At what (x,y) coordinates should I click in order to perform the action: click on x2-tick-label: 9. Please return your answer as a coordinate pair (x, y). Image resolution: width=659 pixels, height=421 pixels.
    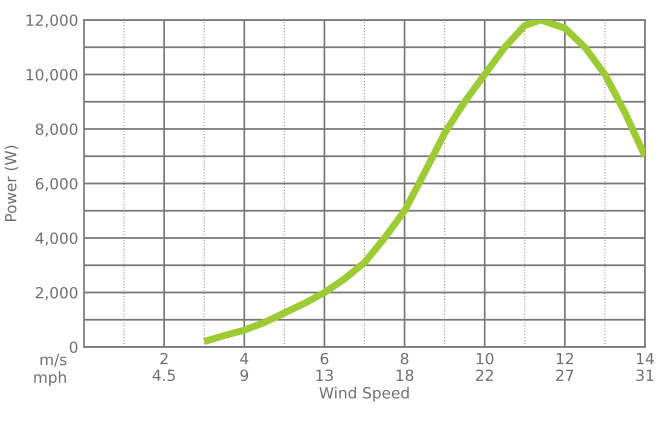
    Looking at the image, I should click on (244, 375).